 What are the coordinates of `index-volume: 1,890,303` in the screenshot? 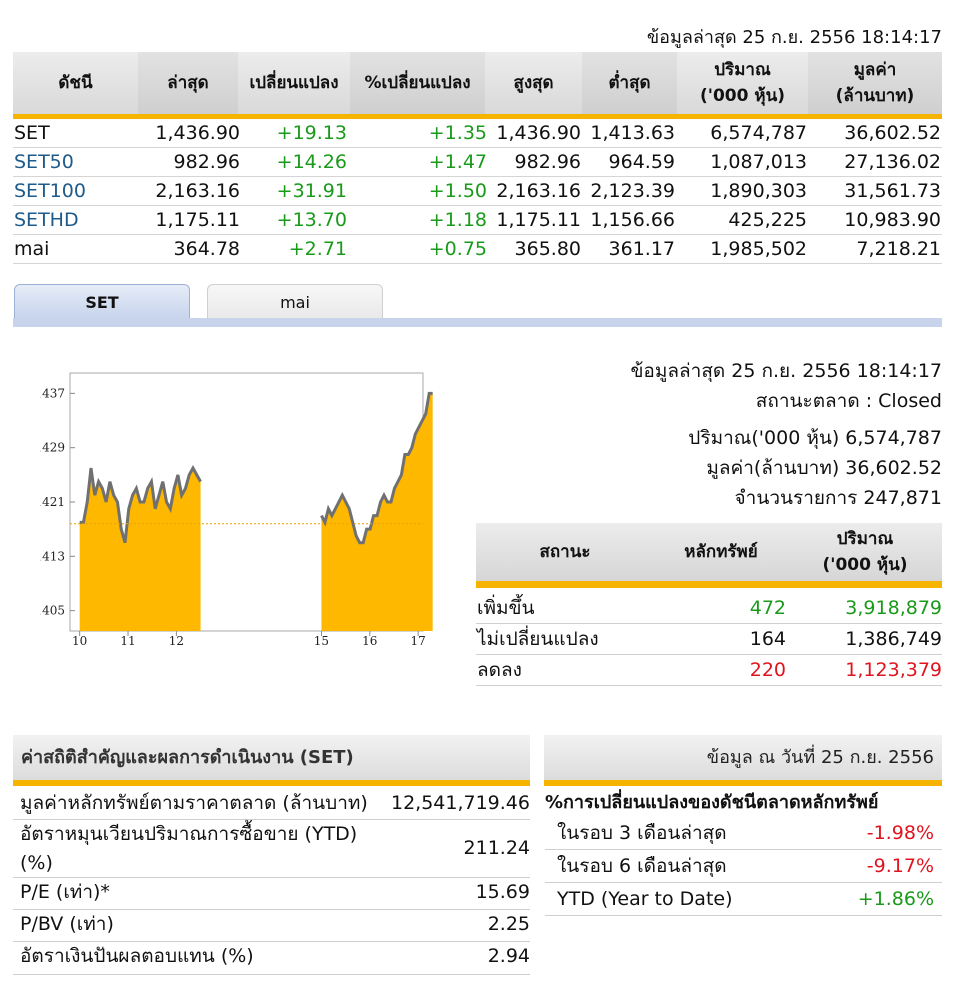 It's located at (758, 191).